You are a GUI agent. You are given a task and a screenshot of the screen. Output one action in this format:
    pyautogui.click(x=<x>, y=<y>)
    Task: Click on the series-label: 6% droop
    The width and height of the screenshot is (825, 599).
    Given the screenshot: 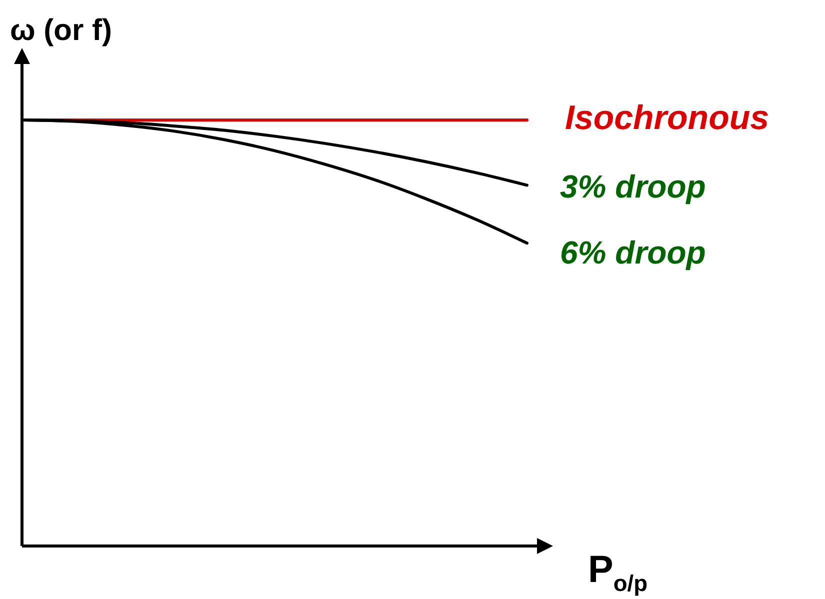 What is the action you would take?
    pyautogui.click(x=633, y=252)
    